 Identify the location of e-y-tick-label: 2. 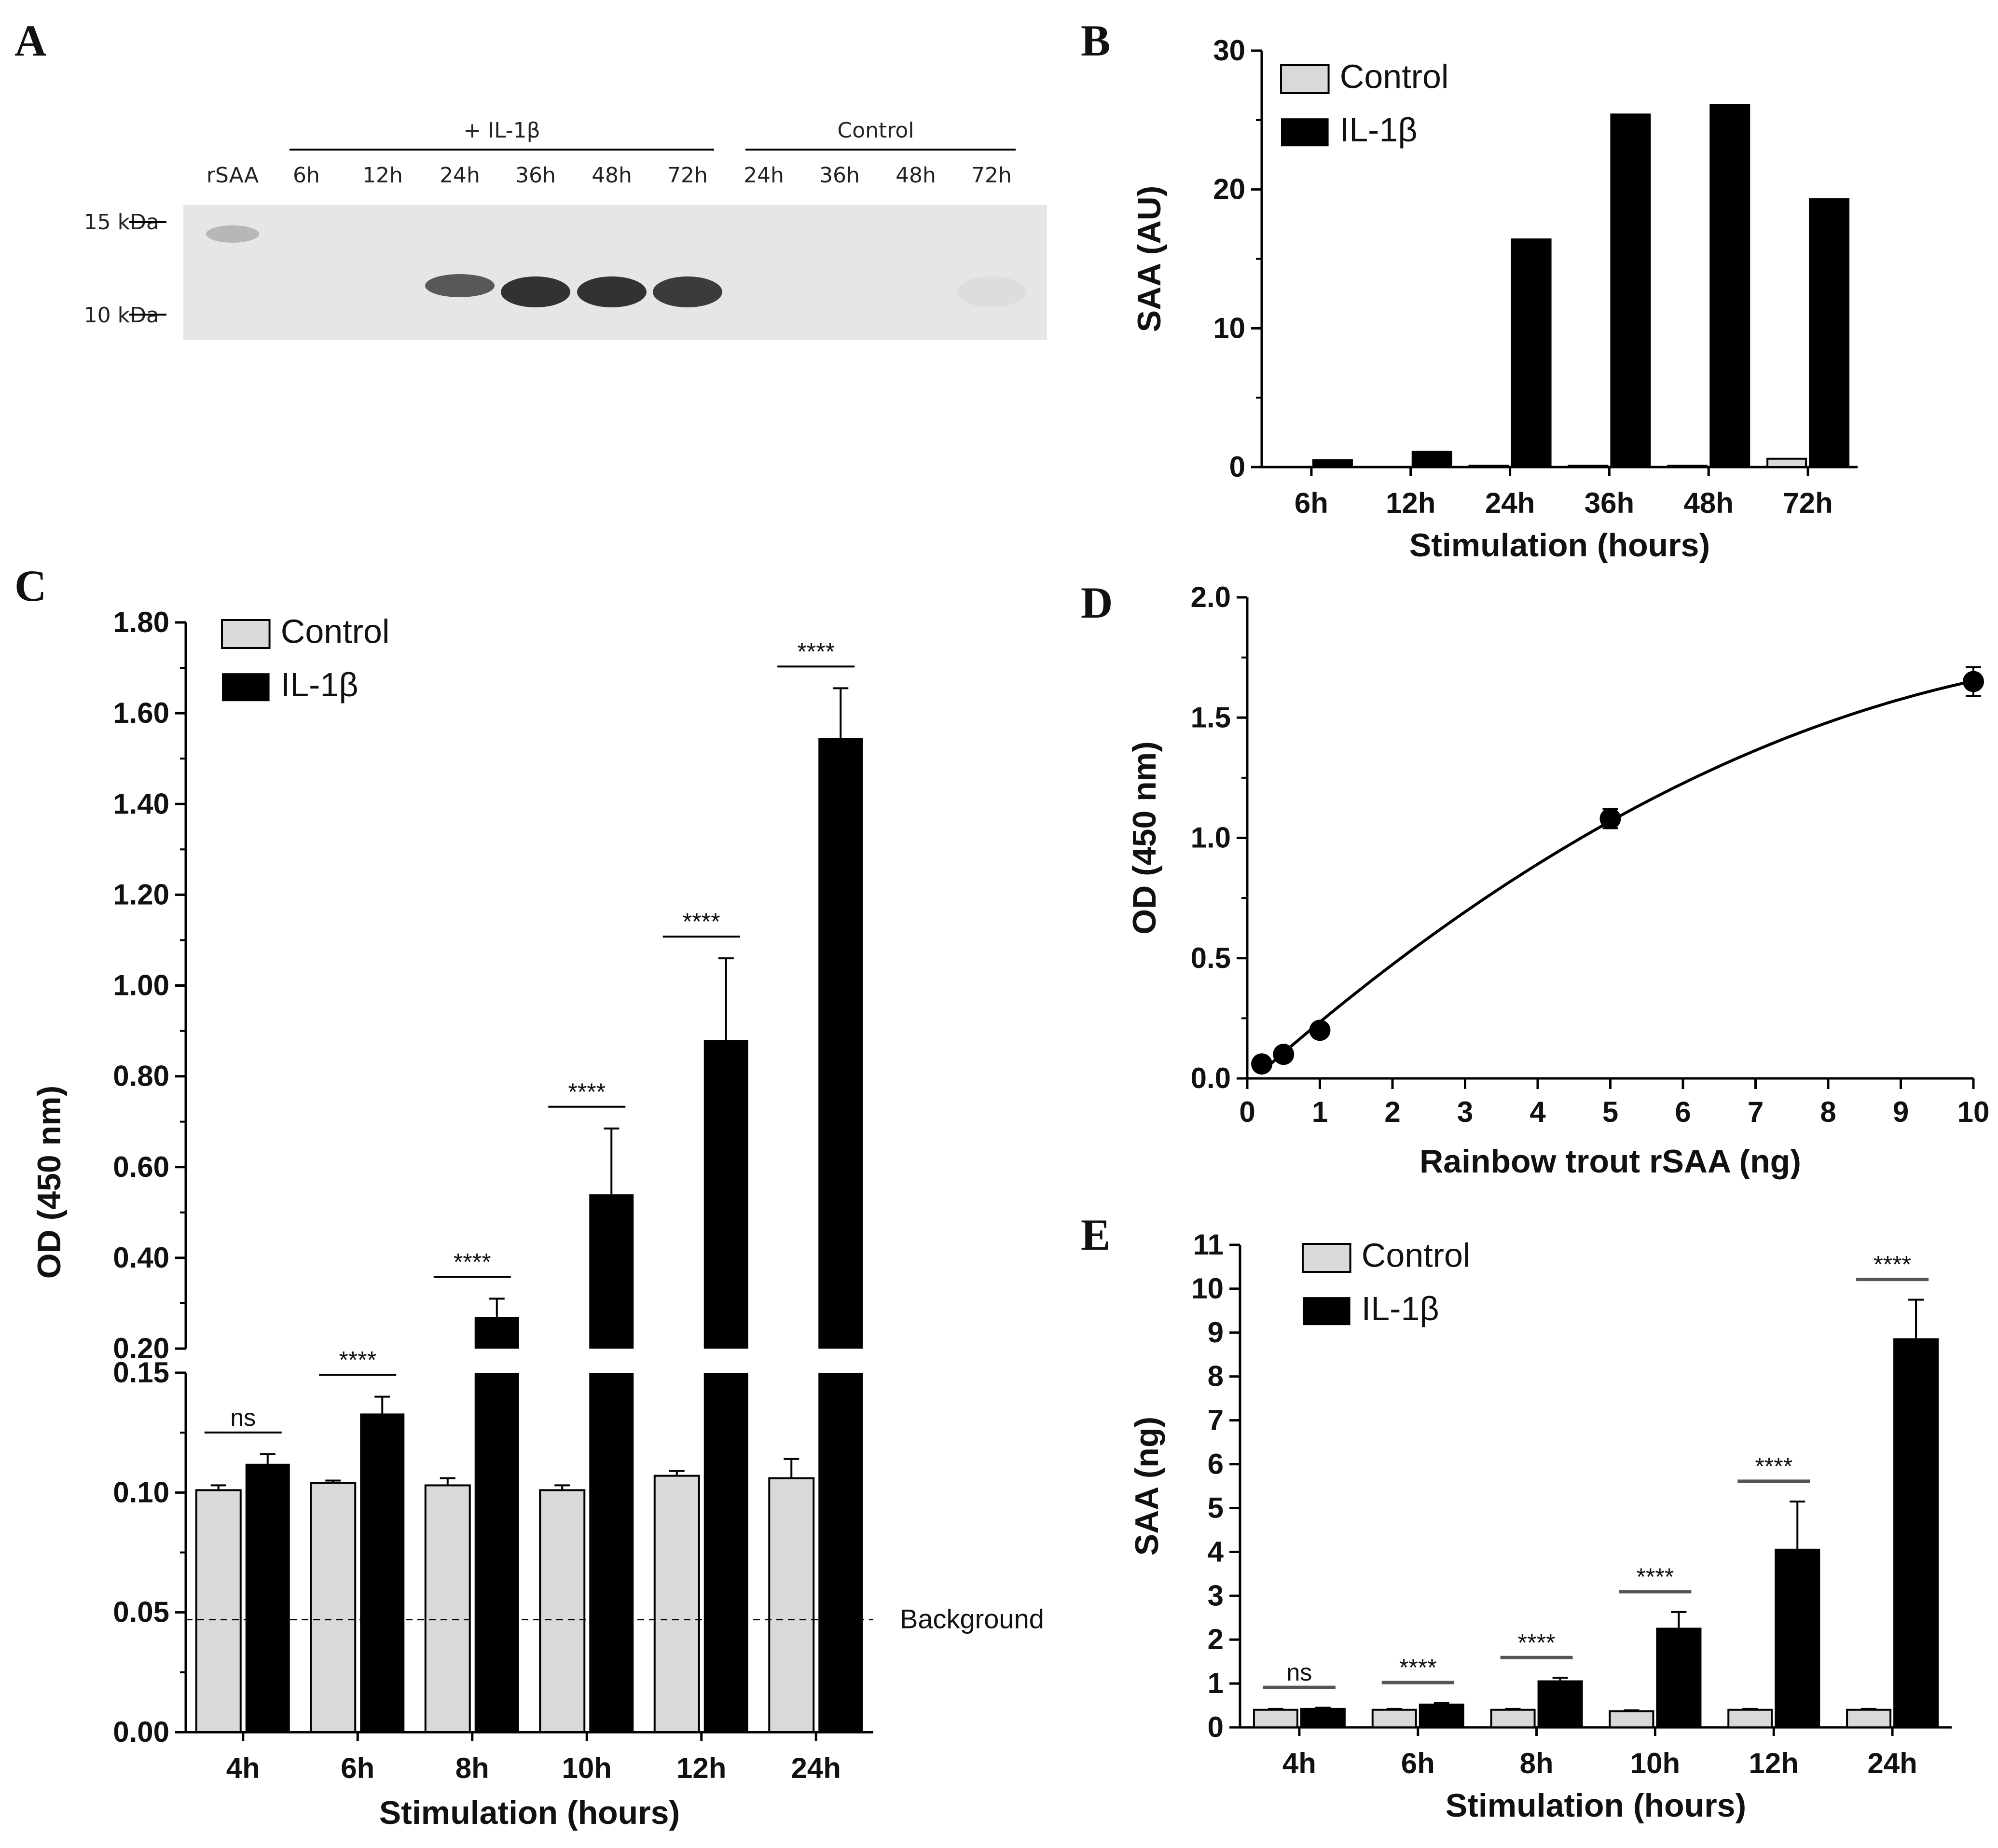
(1216, 1639).